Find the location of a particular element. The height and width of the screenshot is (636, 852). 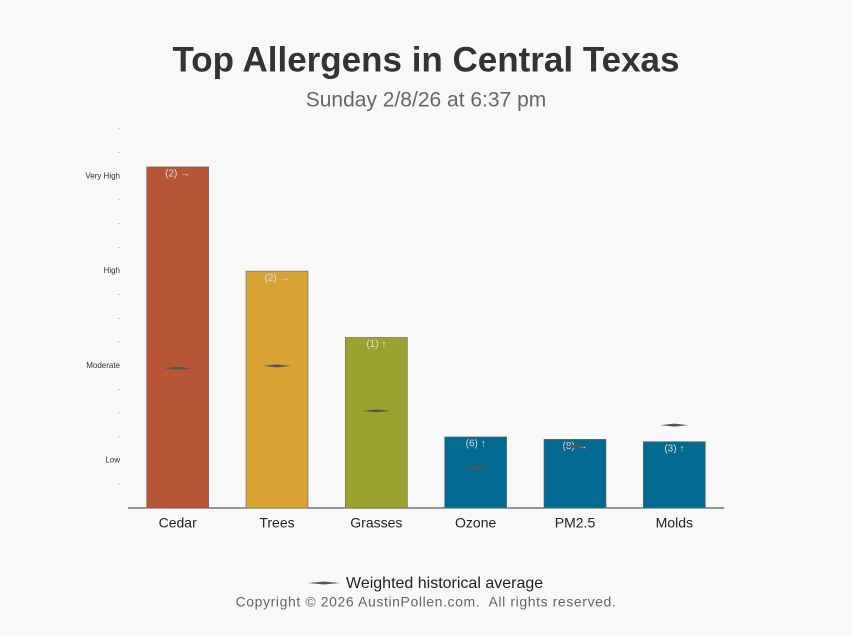

y-tick-label: High is located at coordinates (112, 270).